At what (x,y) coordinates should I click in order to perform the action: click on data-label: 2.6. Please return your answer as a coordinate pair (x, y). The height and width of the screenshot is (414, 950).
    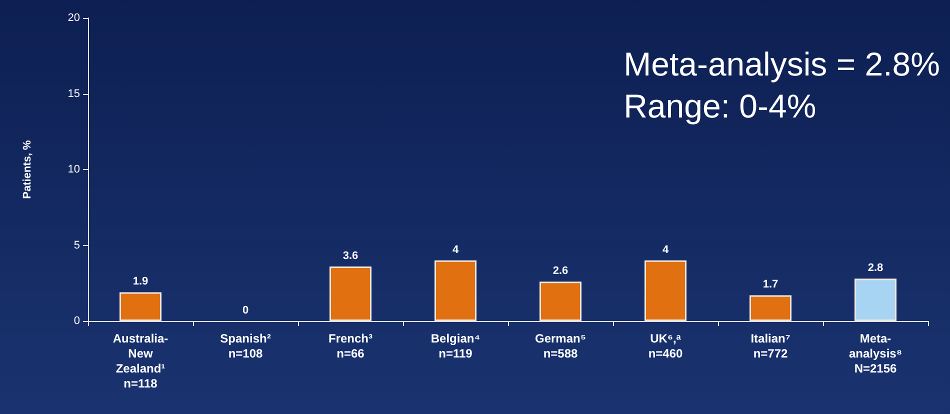
    Looking at the image, I should click on (560, 271).